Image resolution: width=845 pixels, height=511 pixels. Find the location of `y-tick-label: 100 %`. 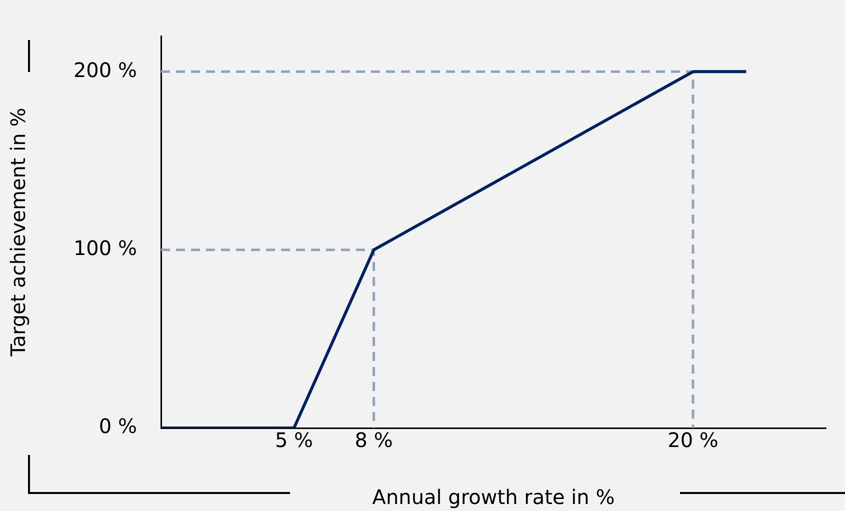

y-tick-label: 100 % is located at coordinates (105, 248).